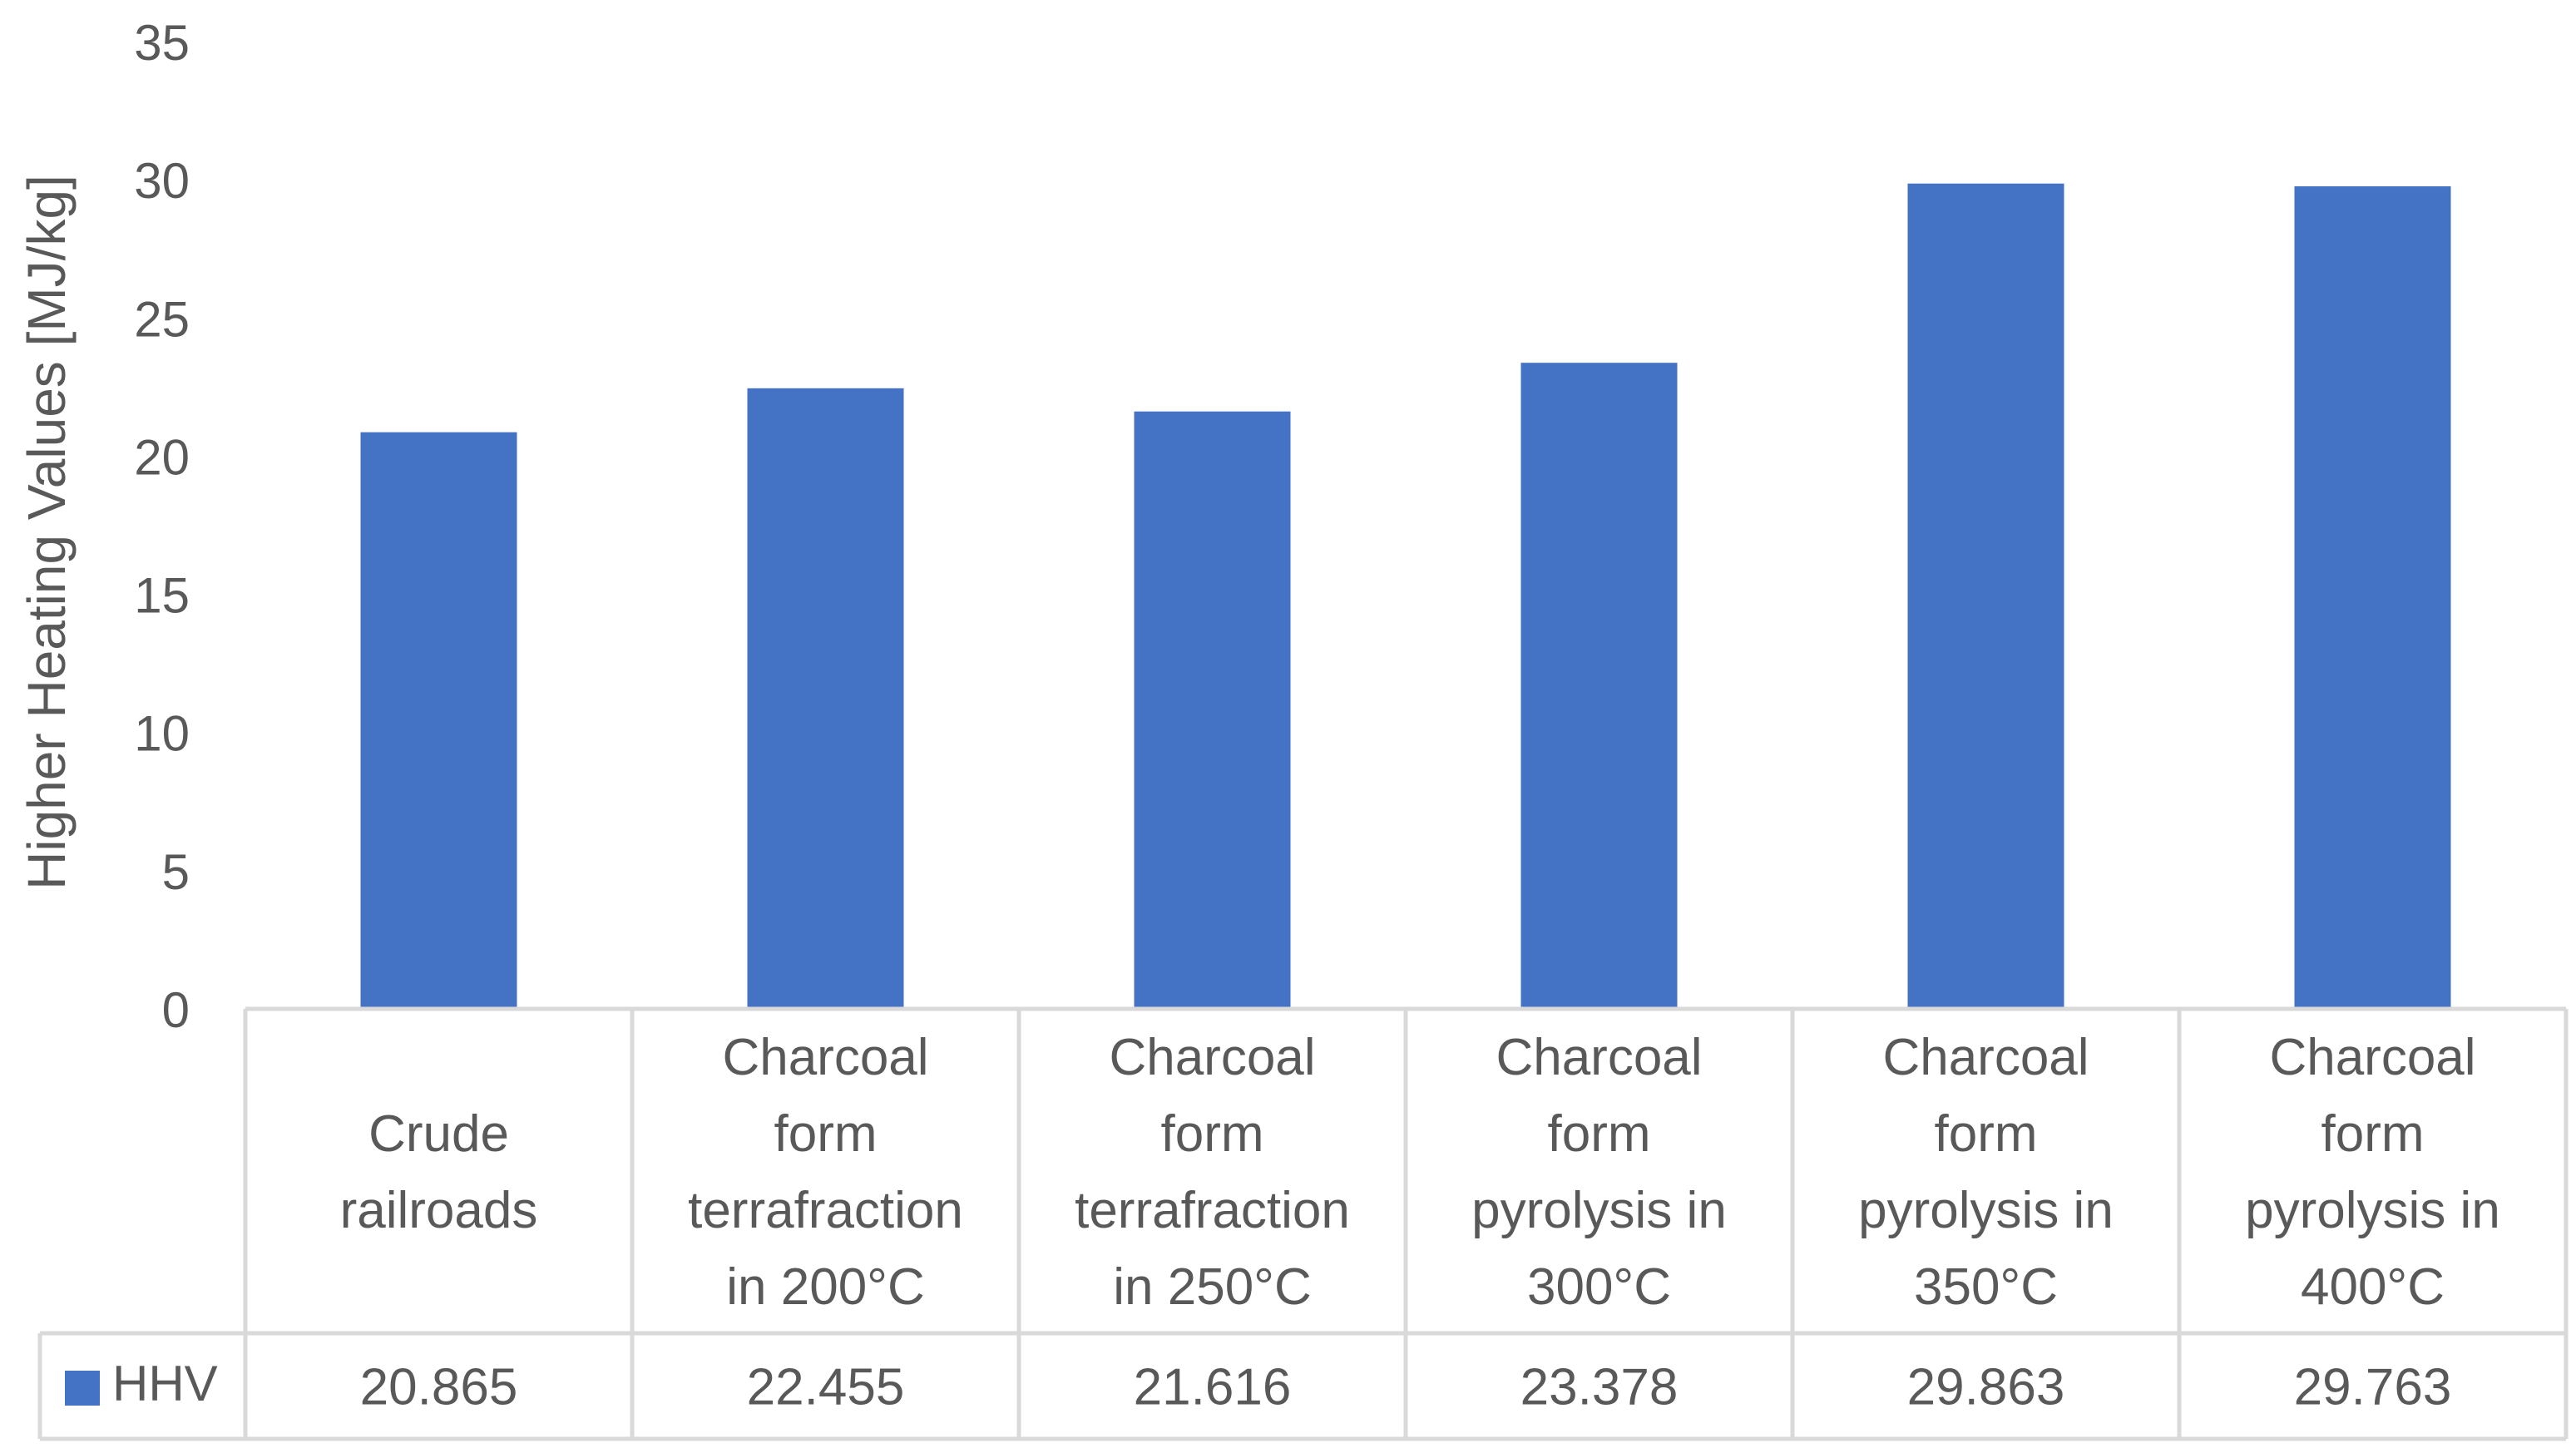  Describe the element at coordinates (2373, 1387) in the screenshot. I see `data-table-value: 29.763` at that location.